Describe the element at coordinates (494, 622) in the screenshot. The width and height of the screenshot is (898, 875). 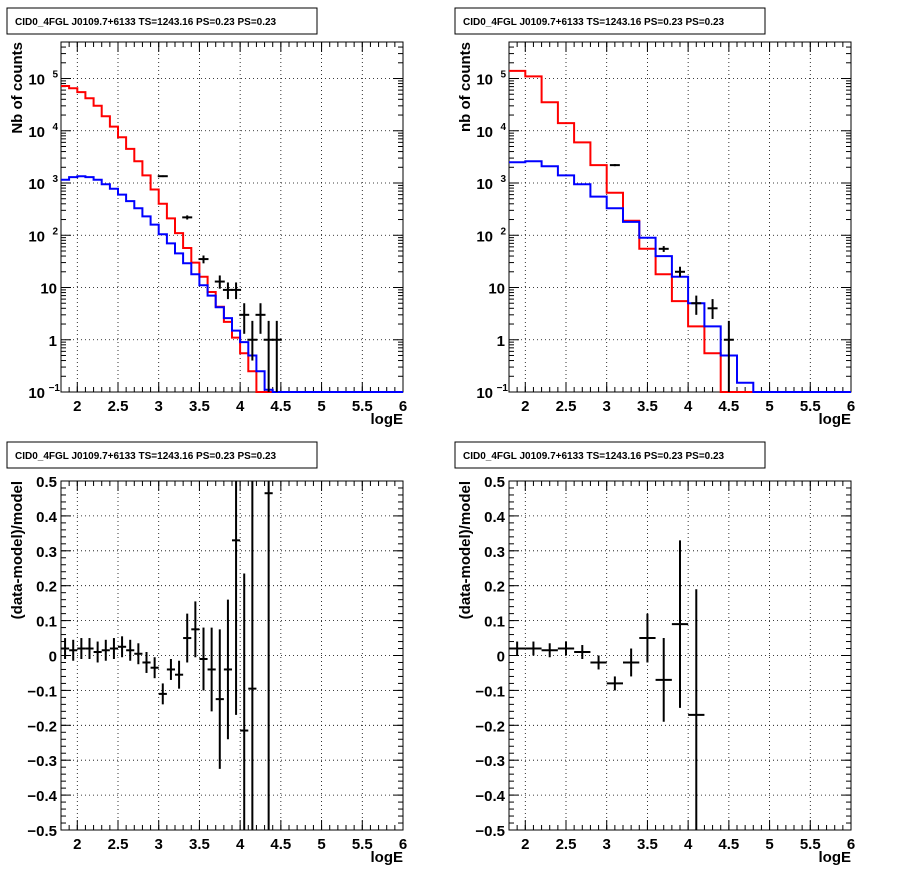
I see `y-tick-label: 0.1` at that location.